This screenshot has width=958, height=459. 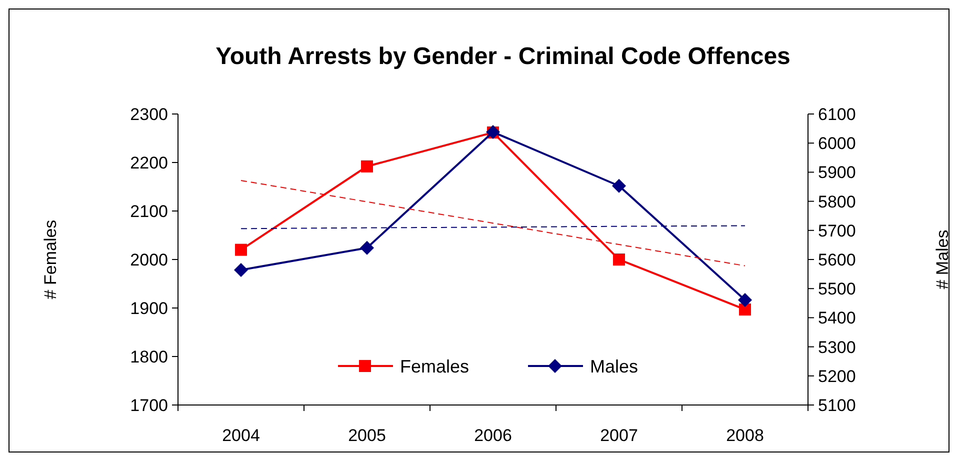 I want to click on x-tick-label: 2006, so click(x=493, y=435).